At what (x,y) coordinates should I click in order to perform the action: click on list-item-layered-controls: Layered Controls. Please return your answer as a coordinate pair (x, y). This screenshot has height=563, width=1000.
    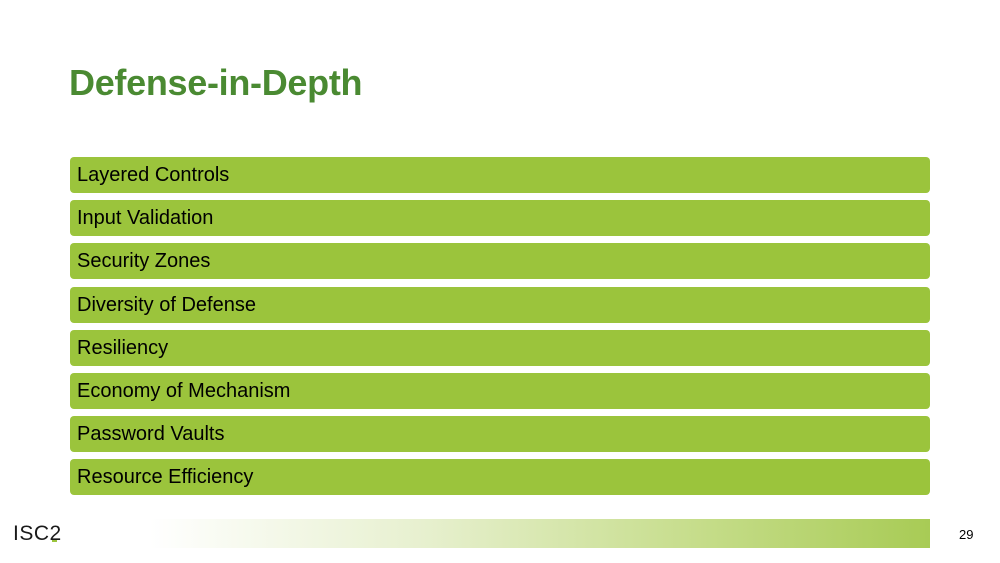
    Looking at the image, I should click on (500, 175).